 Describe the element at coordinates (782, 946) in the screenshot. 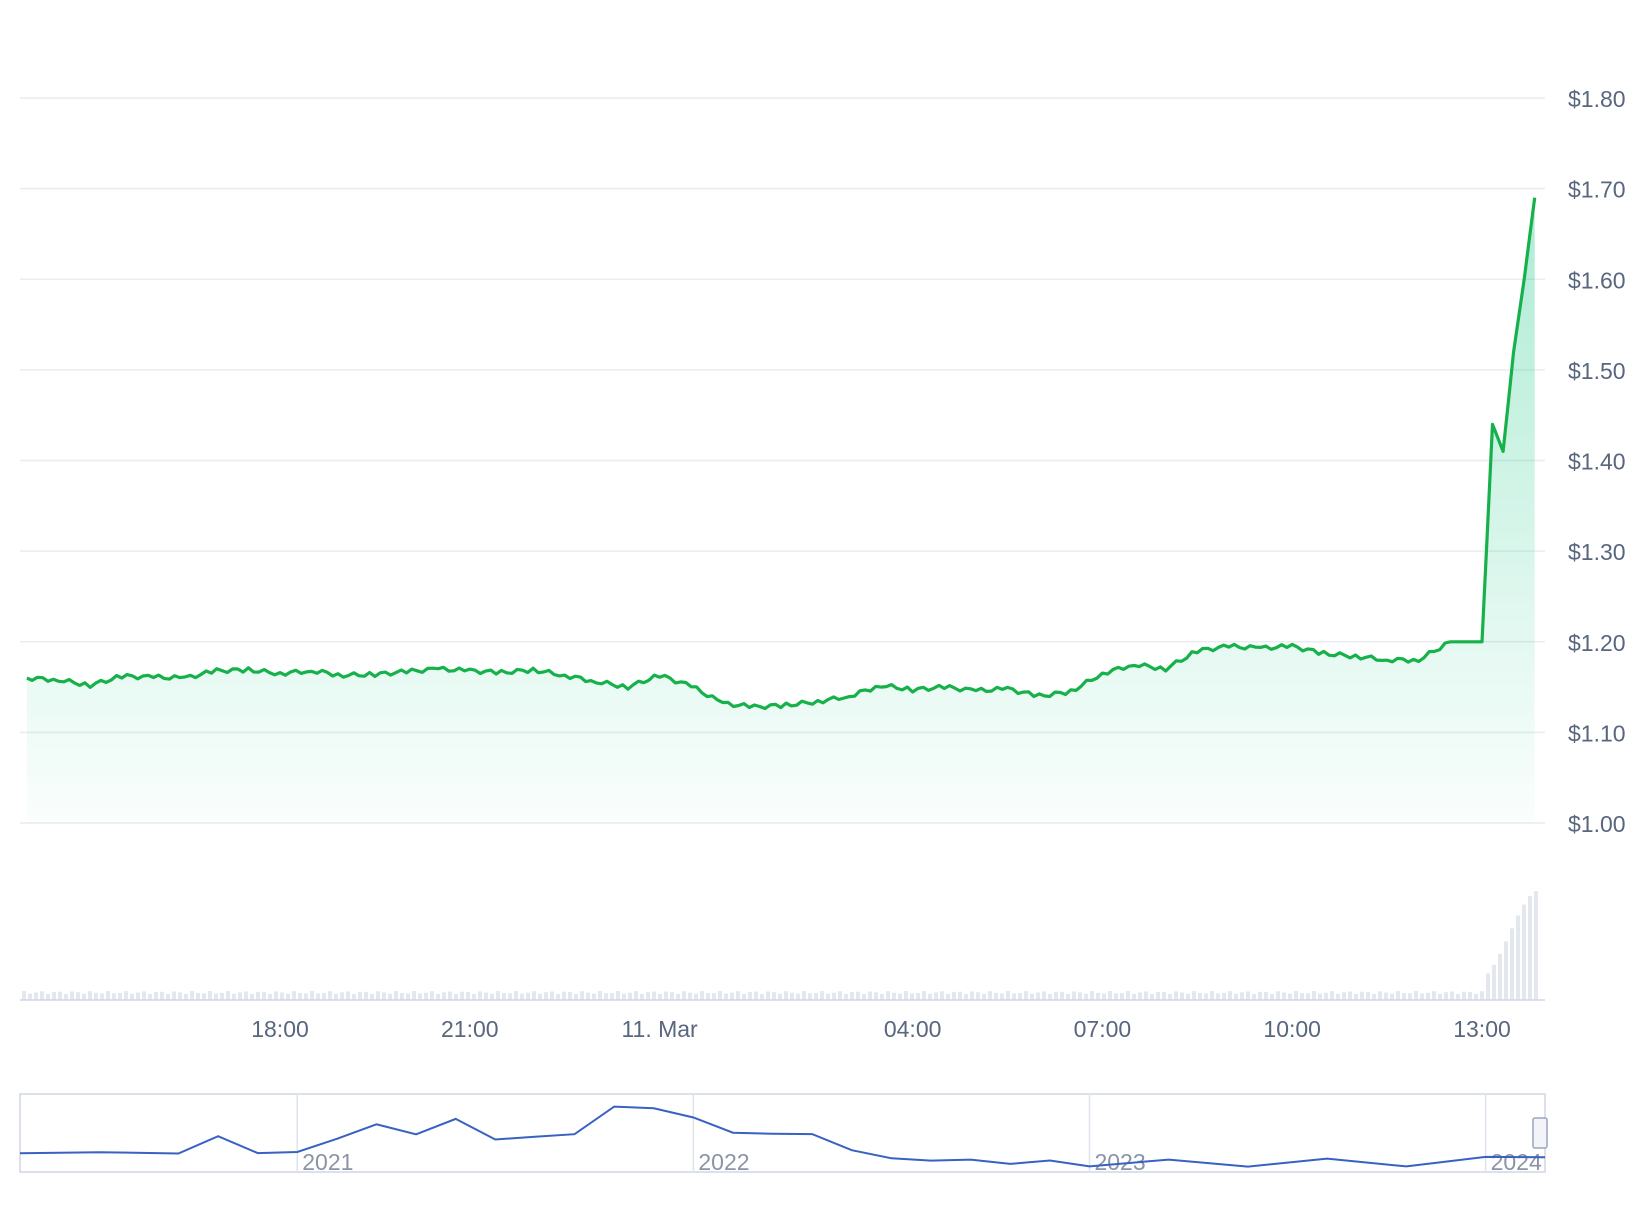

I see `volume-bars` at that location.